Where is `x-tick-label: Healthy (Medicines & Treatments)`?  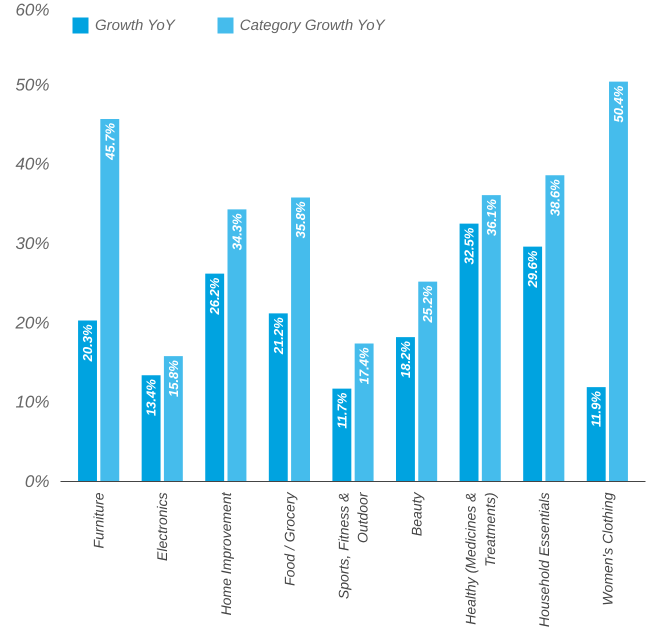 x-tick-label: Healthy (Medicines & Treatments) is located at coordinates (480, 558).